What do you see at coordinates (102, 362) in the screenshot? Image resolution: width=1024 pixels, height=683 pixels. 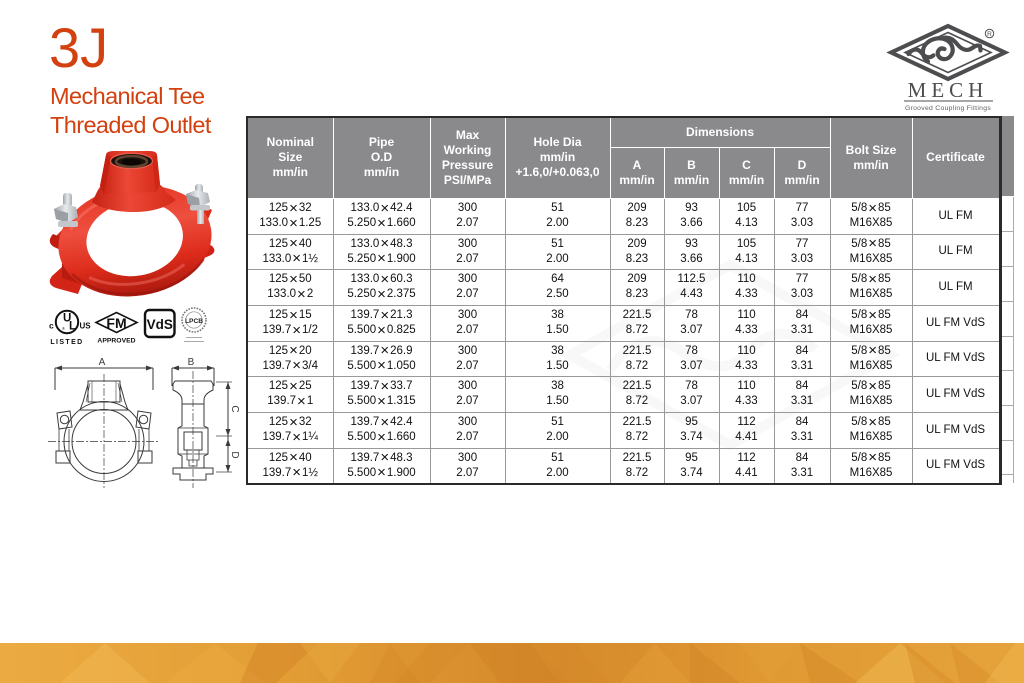 I see `svg-text: A` at bounding box center [102, 362].